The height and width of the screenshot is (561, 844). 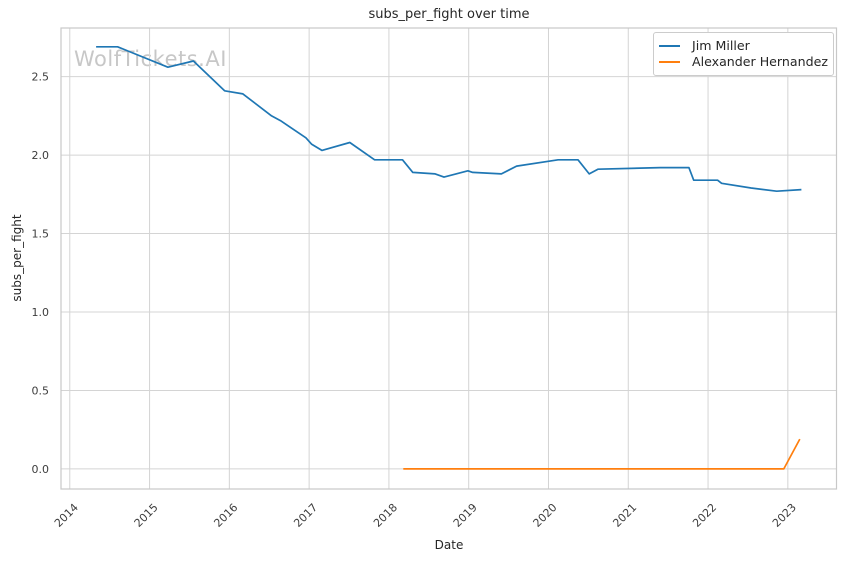 What do you see at coordinates (760, 61) in the screenshot?
I see `legend-label-alexander-hernandez: Alexander Hernandez` at bounding box center [760, 61].